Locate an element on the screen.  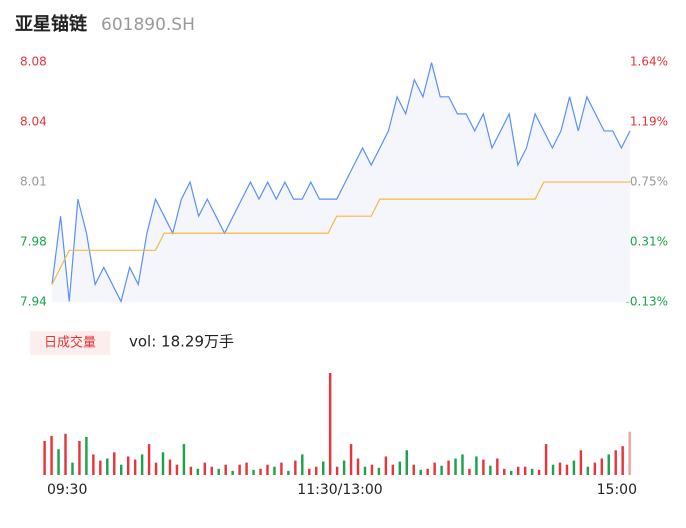
y-tick-label: 7.98 is located at coordinates (33, 241).